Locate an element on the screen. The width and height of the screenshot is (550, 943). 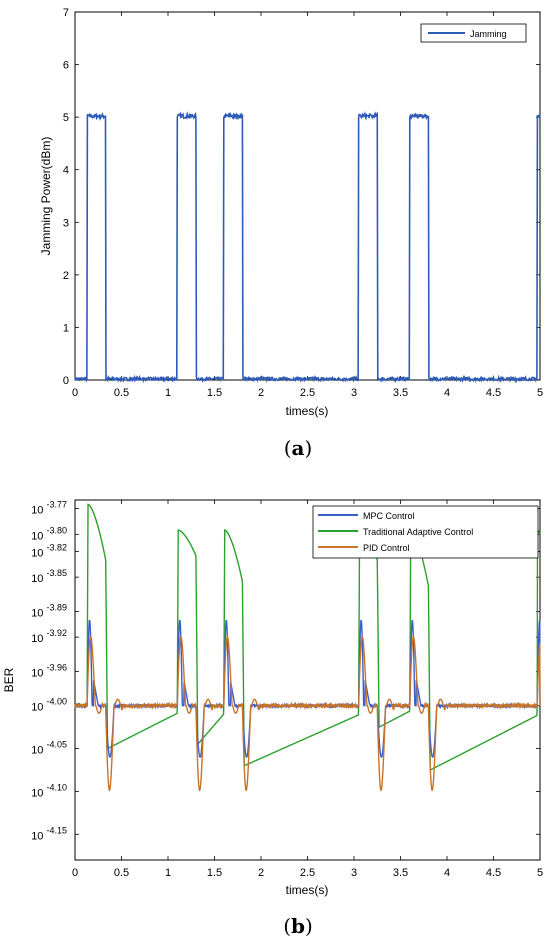
chart-b-x-tick-label: 4.5 is located at coordinates (493, 873).